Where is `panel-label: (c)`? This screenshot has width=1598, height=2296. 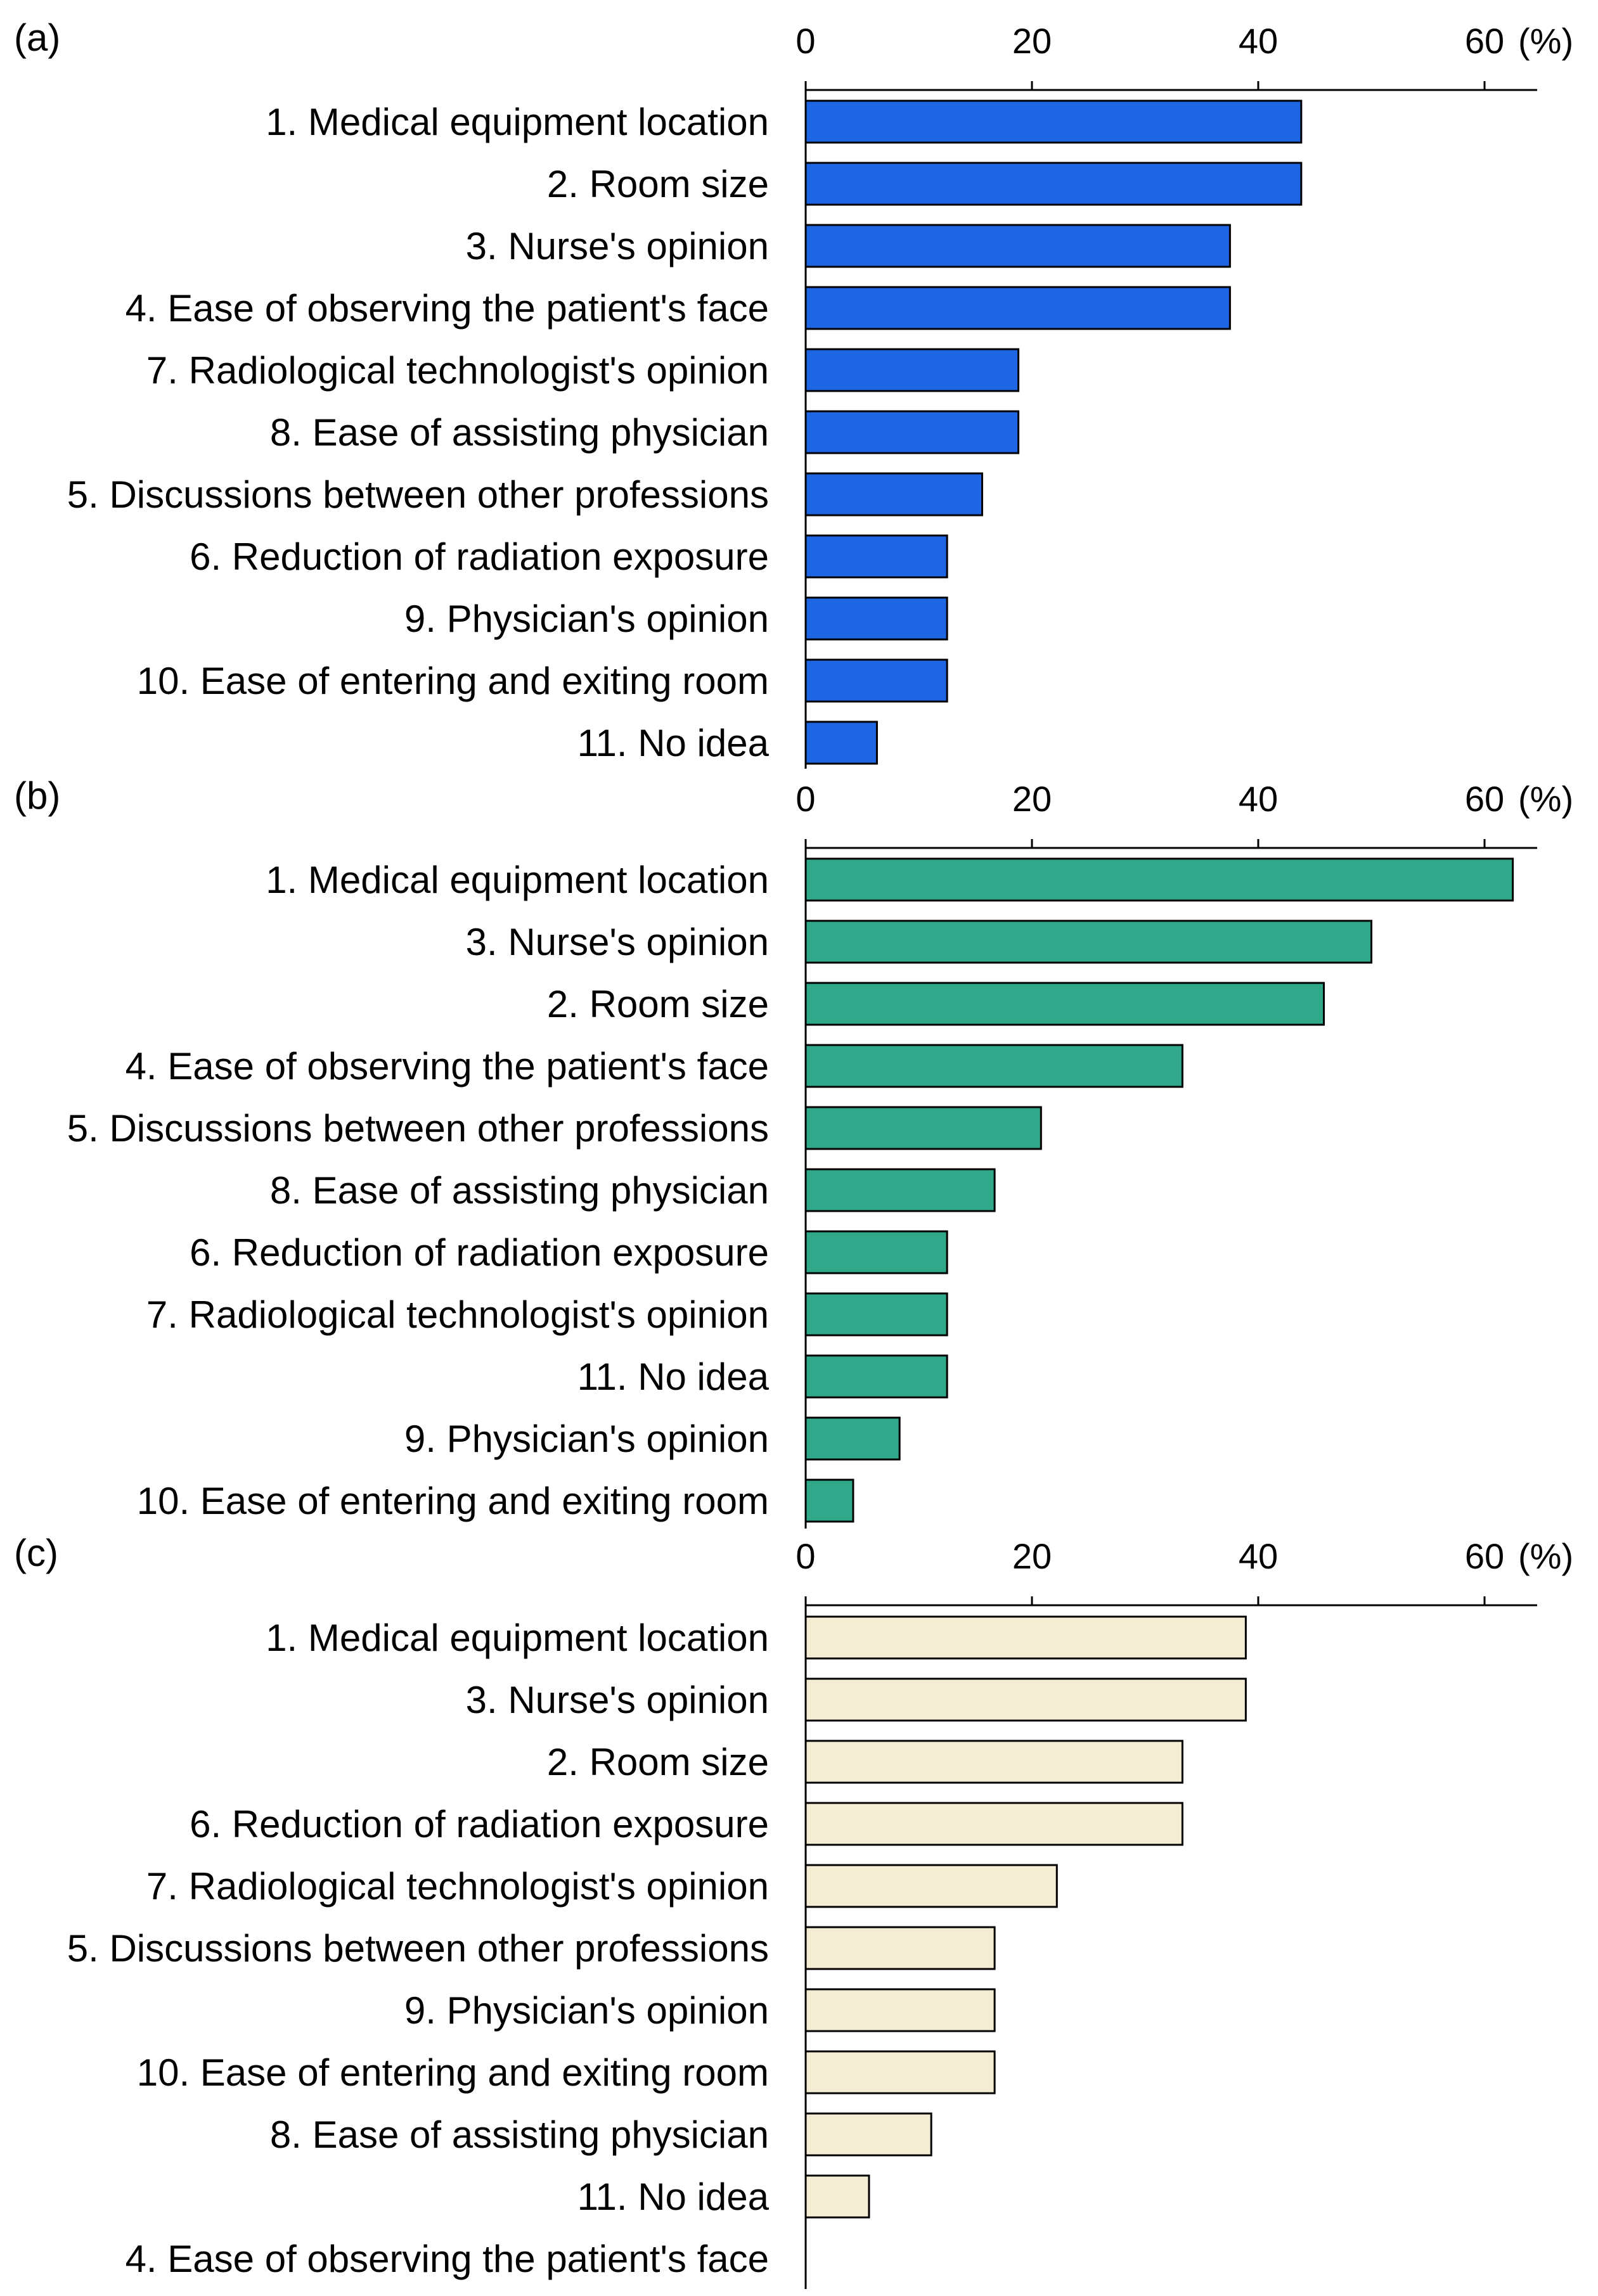 panel-label: (c) is located at coordinates (36, 1553).